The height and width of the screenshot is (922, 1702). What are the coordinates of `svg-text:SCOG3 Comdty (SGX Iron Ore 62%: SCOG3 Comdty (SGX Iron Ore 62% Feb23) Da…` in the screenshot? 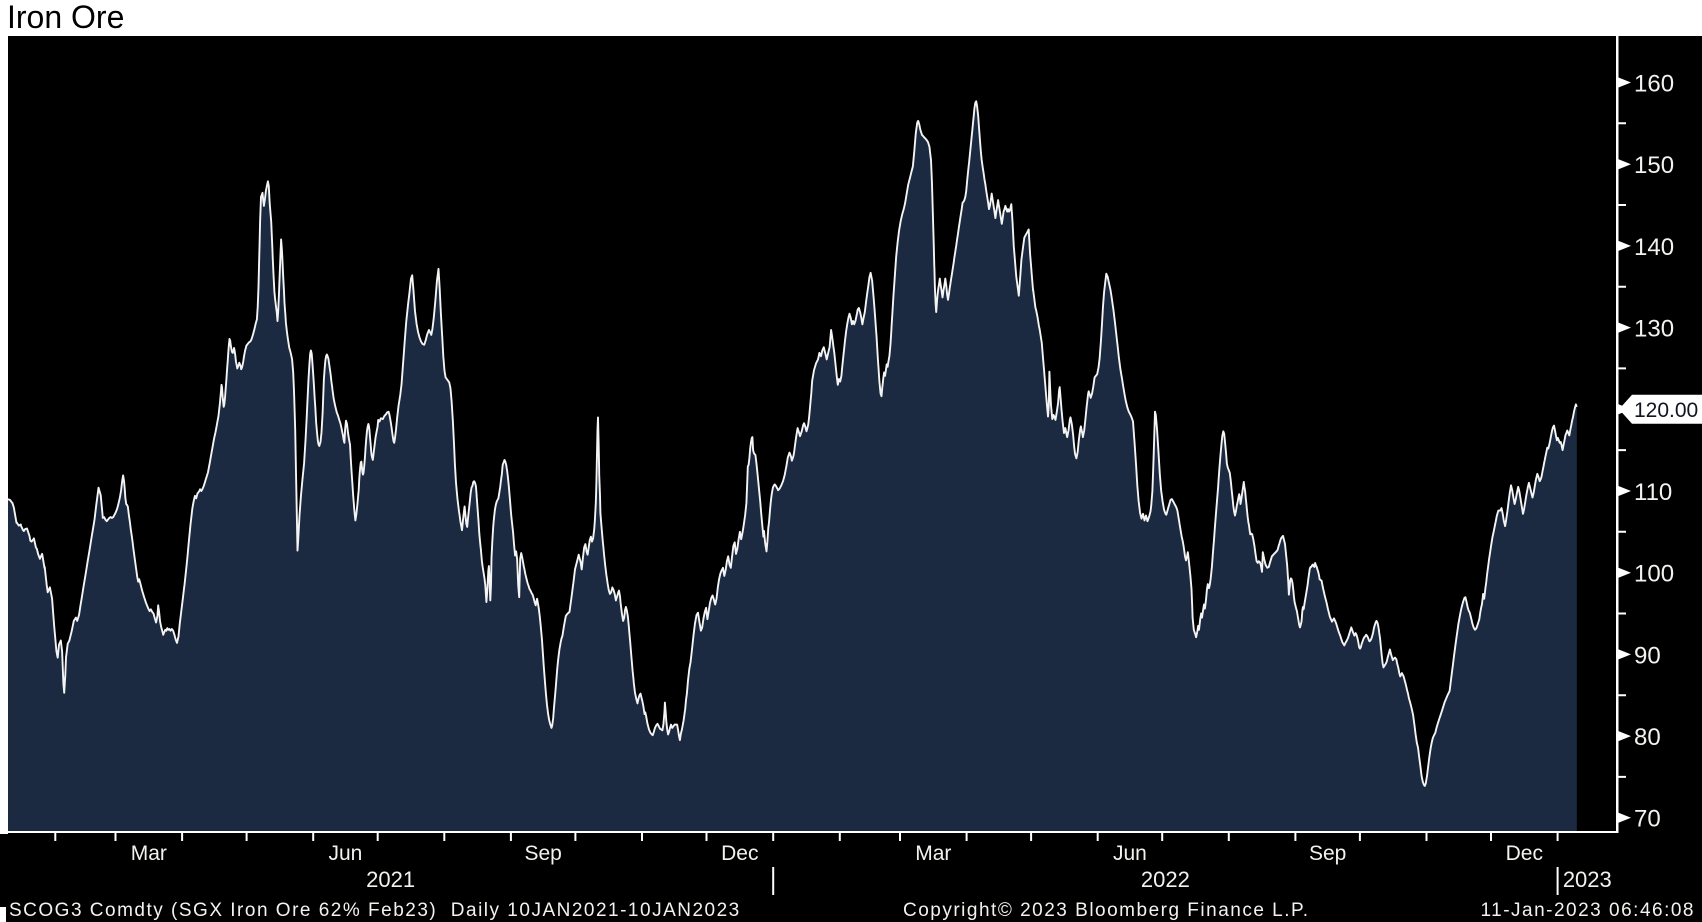 It's located at (375, 910).